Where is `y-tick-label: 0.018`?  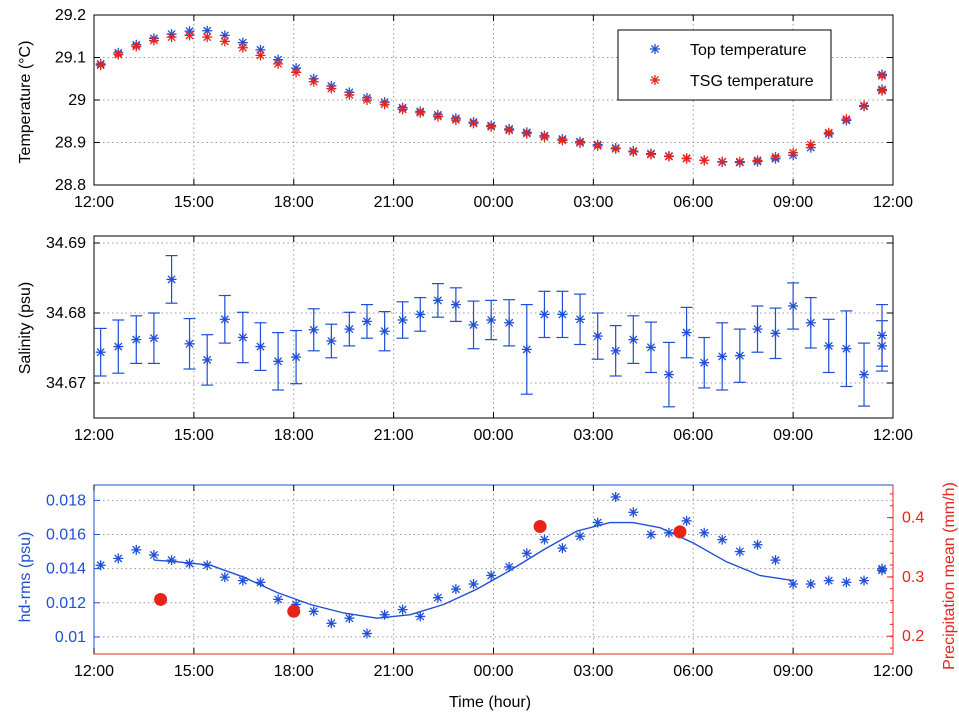 y-tick-label: 0.018 is located at coordinates (66, 500).